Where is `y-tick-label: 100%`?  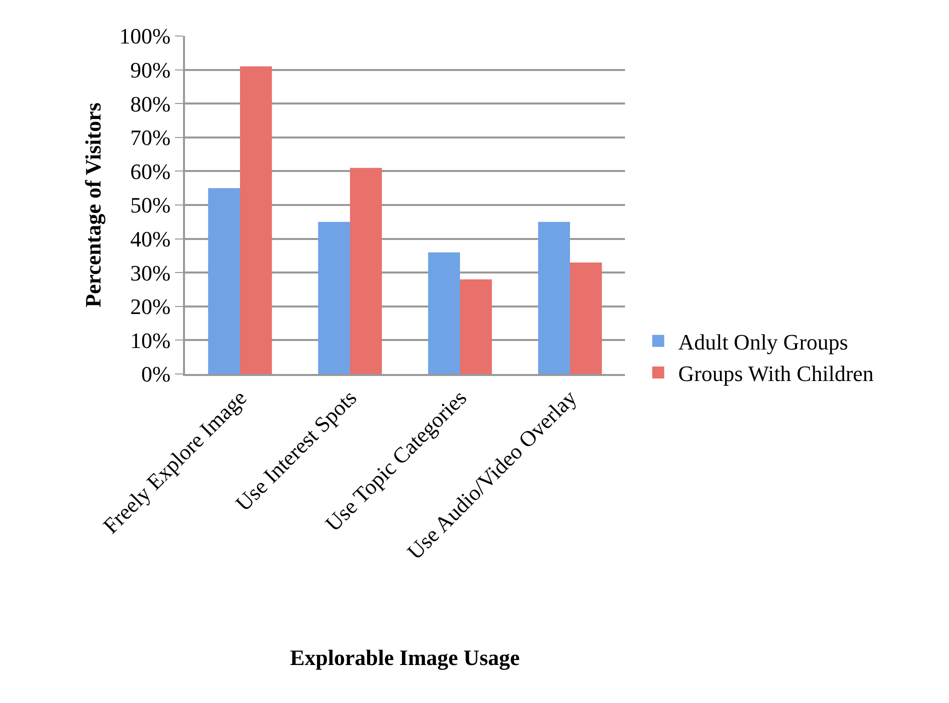 y-tick-label: 100% is located at coordinates (145, 36).